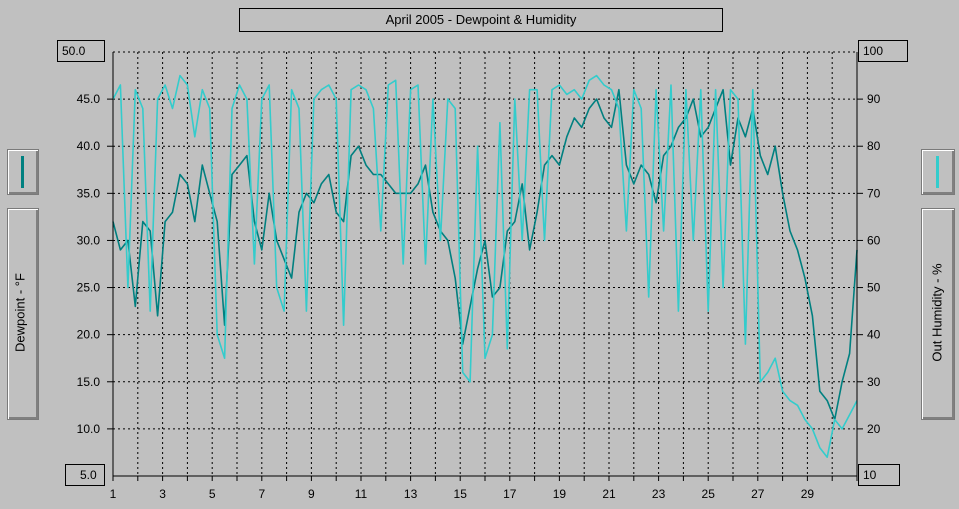  I want to click on x-tick-label: 9, so click(311, 494).